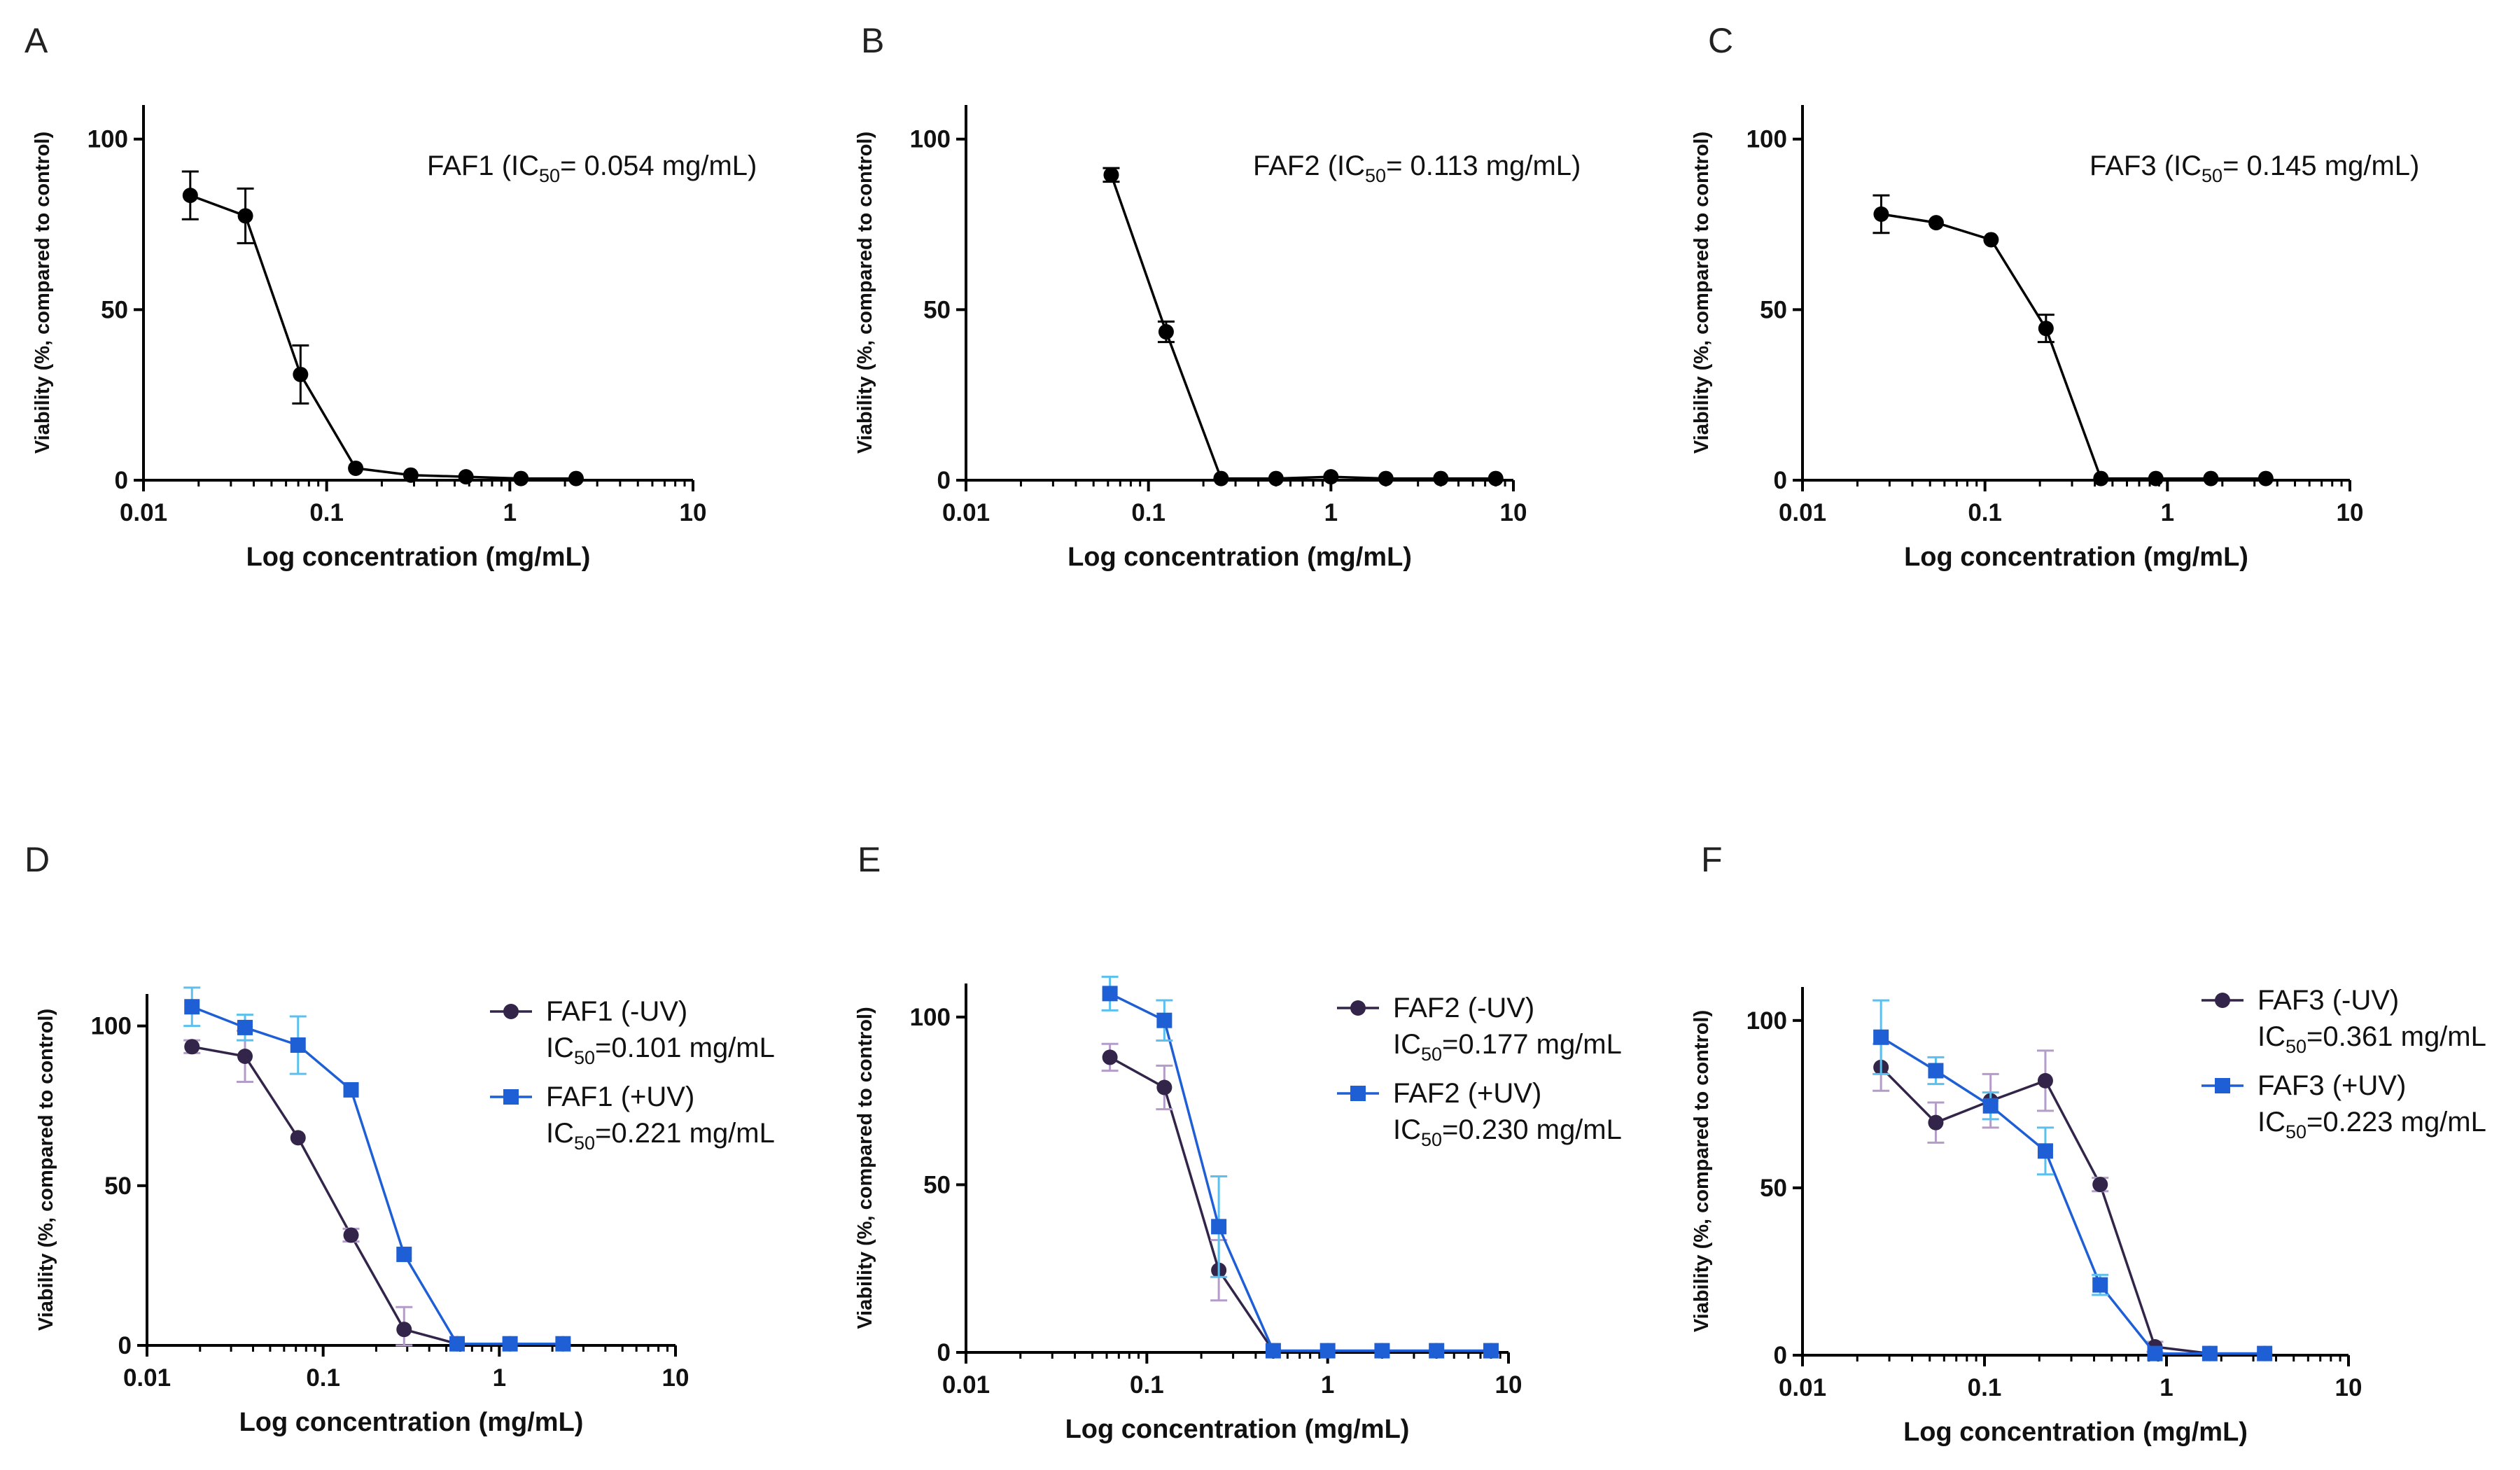  What do you see at coordinates (1507, 1047) in the screenshot?
I see `legend-ic50: IC50=0.177 mg/mL` at bounding box center [1507, 1047].